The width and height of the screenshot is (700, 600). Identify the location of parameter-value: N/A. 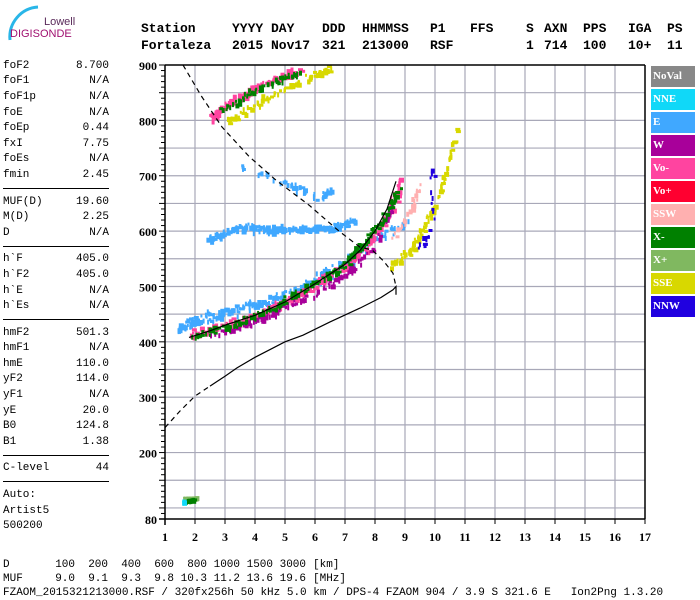
(99, 232).